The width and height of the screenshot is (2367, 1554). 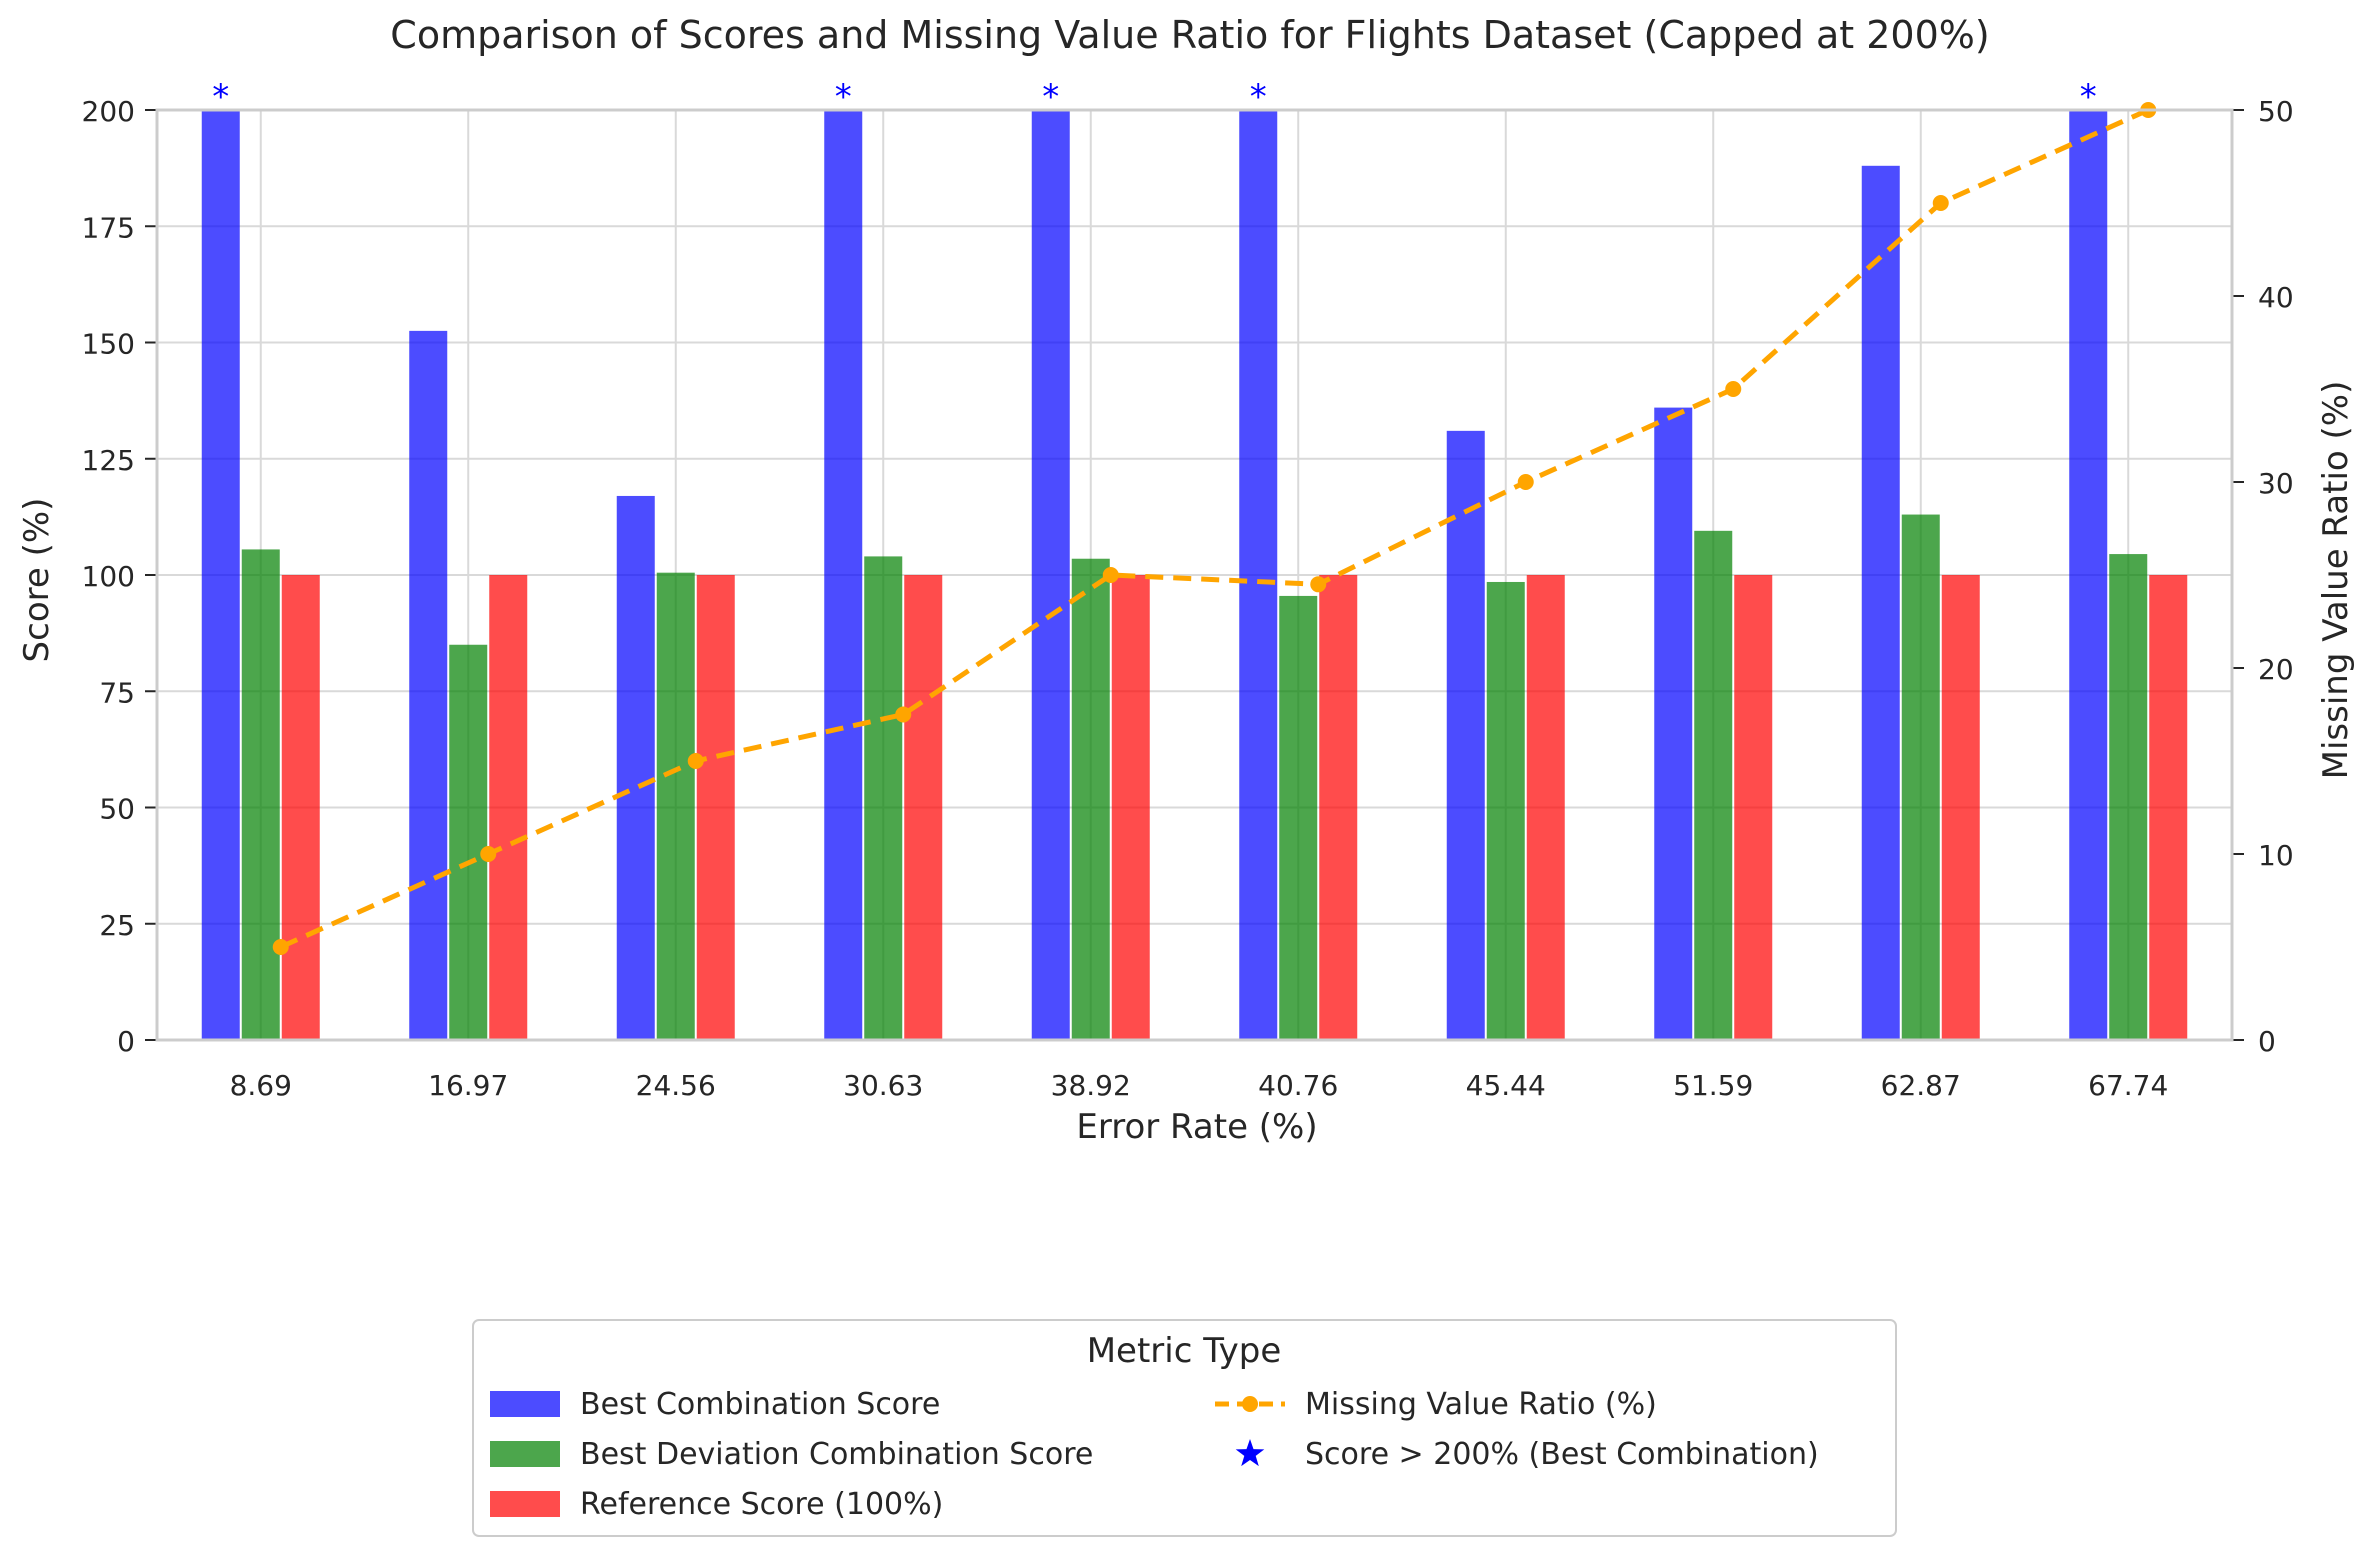 I want to click on legend-title: Metric Type, so click(x=1184, y=1351).